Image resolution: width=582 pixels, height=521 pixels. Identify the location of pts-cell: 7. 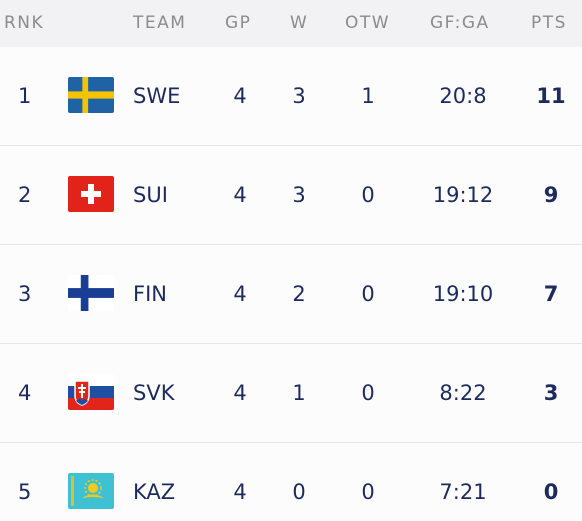
(551, 294).